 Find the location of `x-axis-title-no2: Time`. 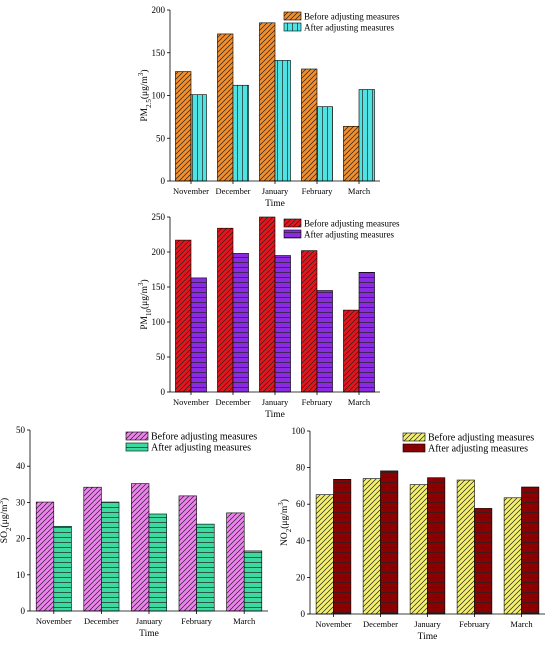

x-axis-title-no2: Time is located at coordinates (428, 637).